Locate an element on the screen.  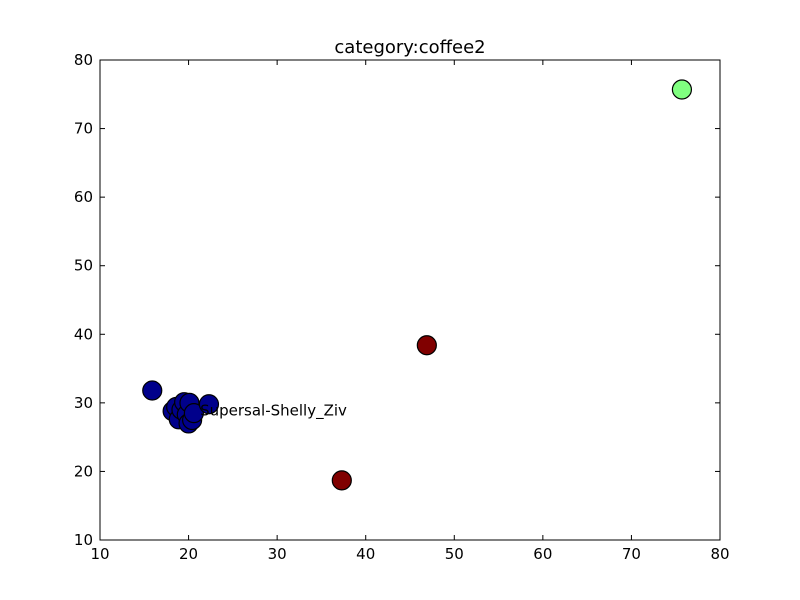
x-tick-label: 40 is located at coordinates (365, 554).